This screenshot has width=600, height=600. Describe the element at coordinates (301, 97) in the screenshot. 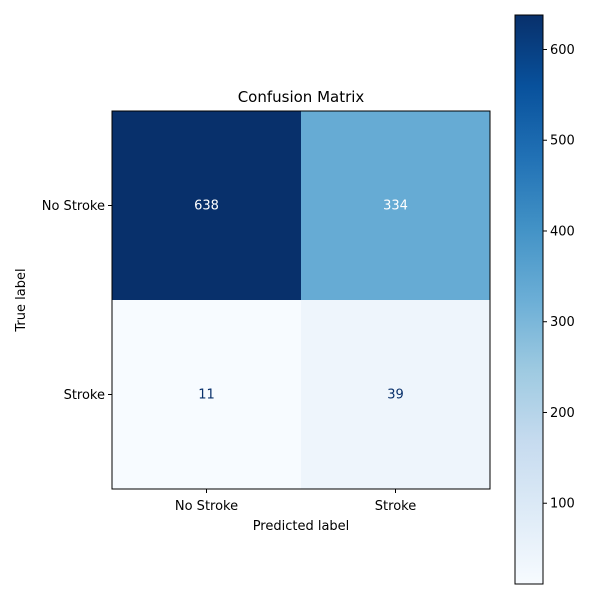

I see `chart-title: Confusion Matrix` at that location.